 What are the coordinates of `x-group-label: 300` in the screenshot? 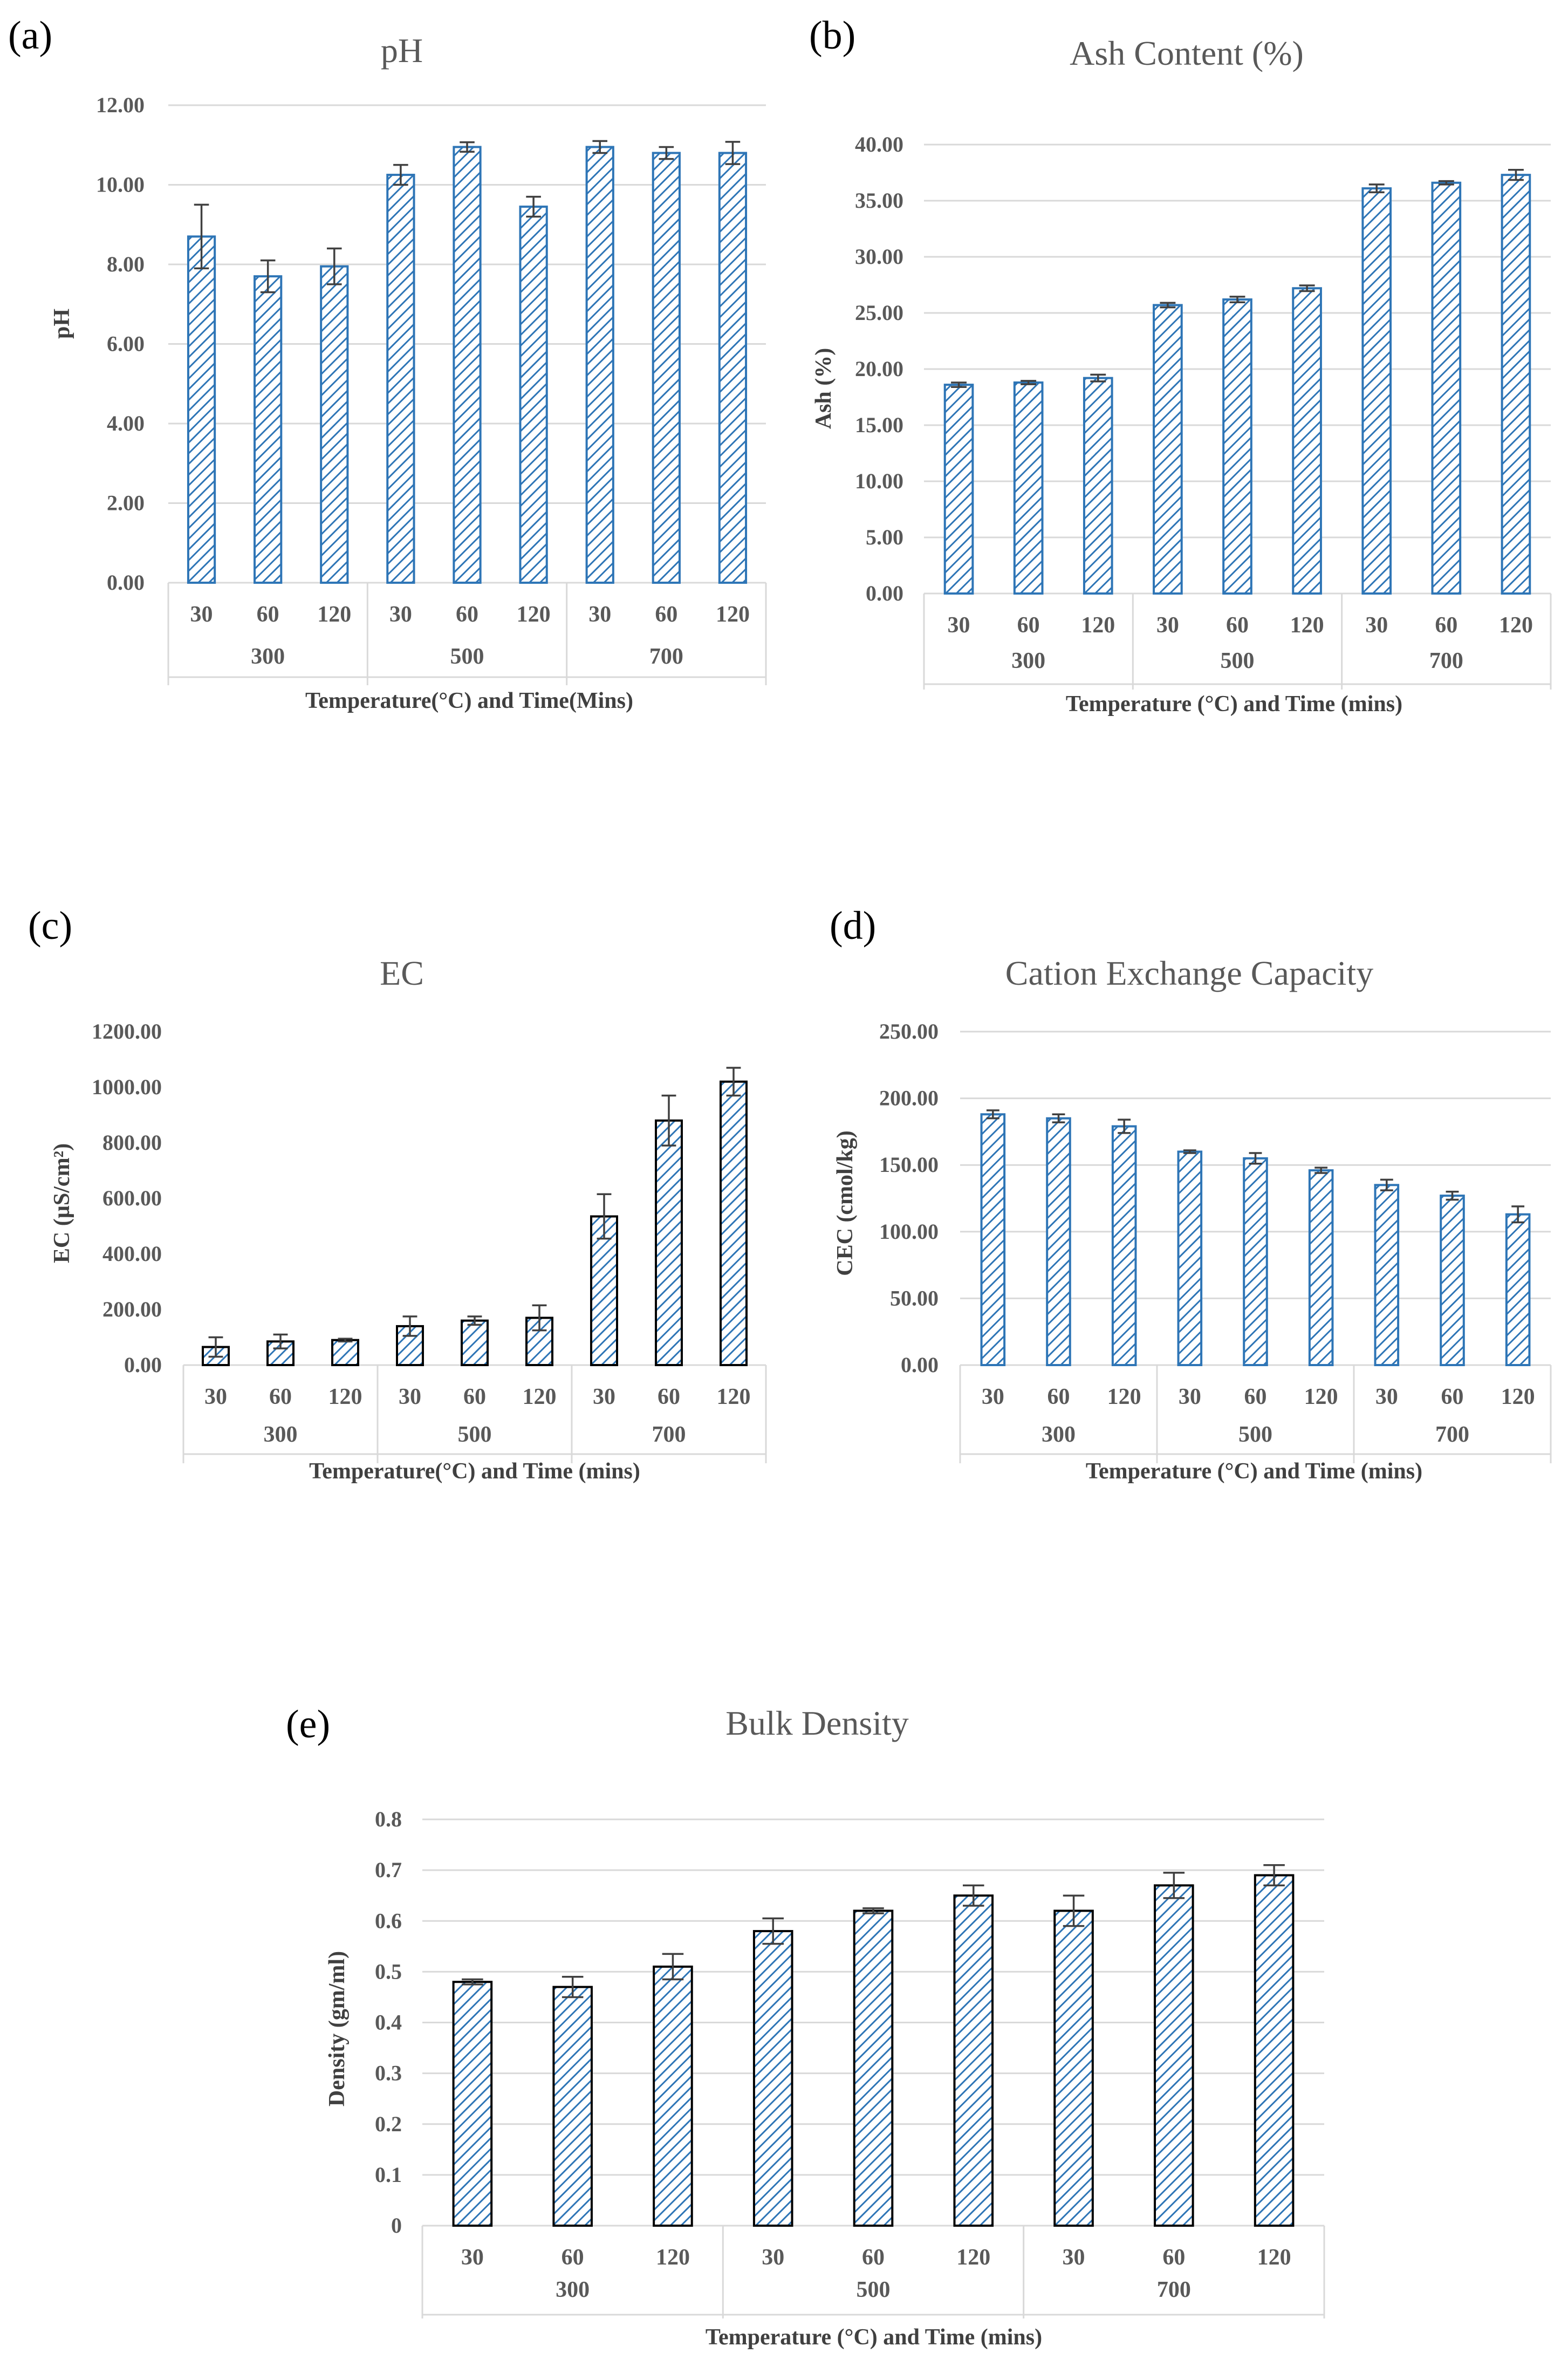 It's located at (573, 2289).